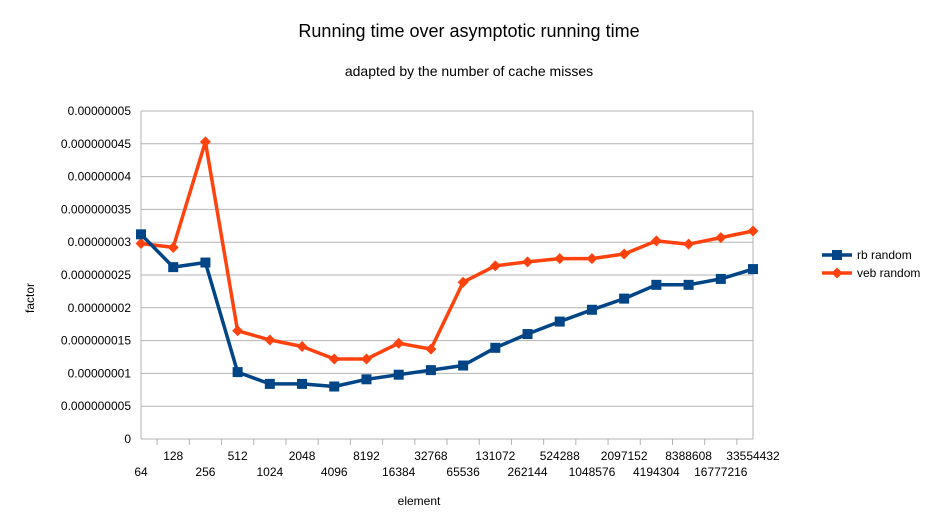 The height and width of the screenshot is (532, 938). What do you see at coordinates (888, 273) in the screenshot?
I see `legend-label: veb random` at bounding box center [888, 273].